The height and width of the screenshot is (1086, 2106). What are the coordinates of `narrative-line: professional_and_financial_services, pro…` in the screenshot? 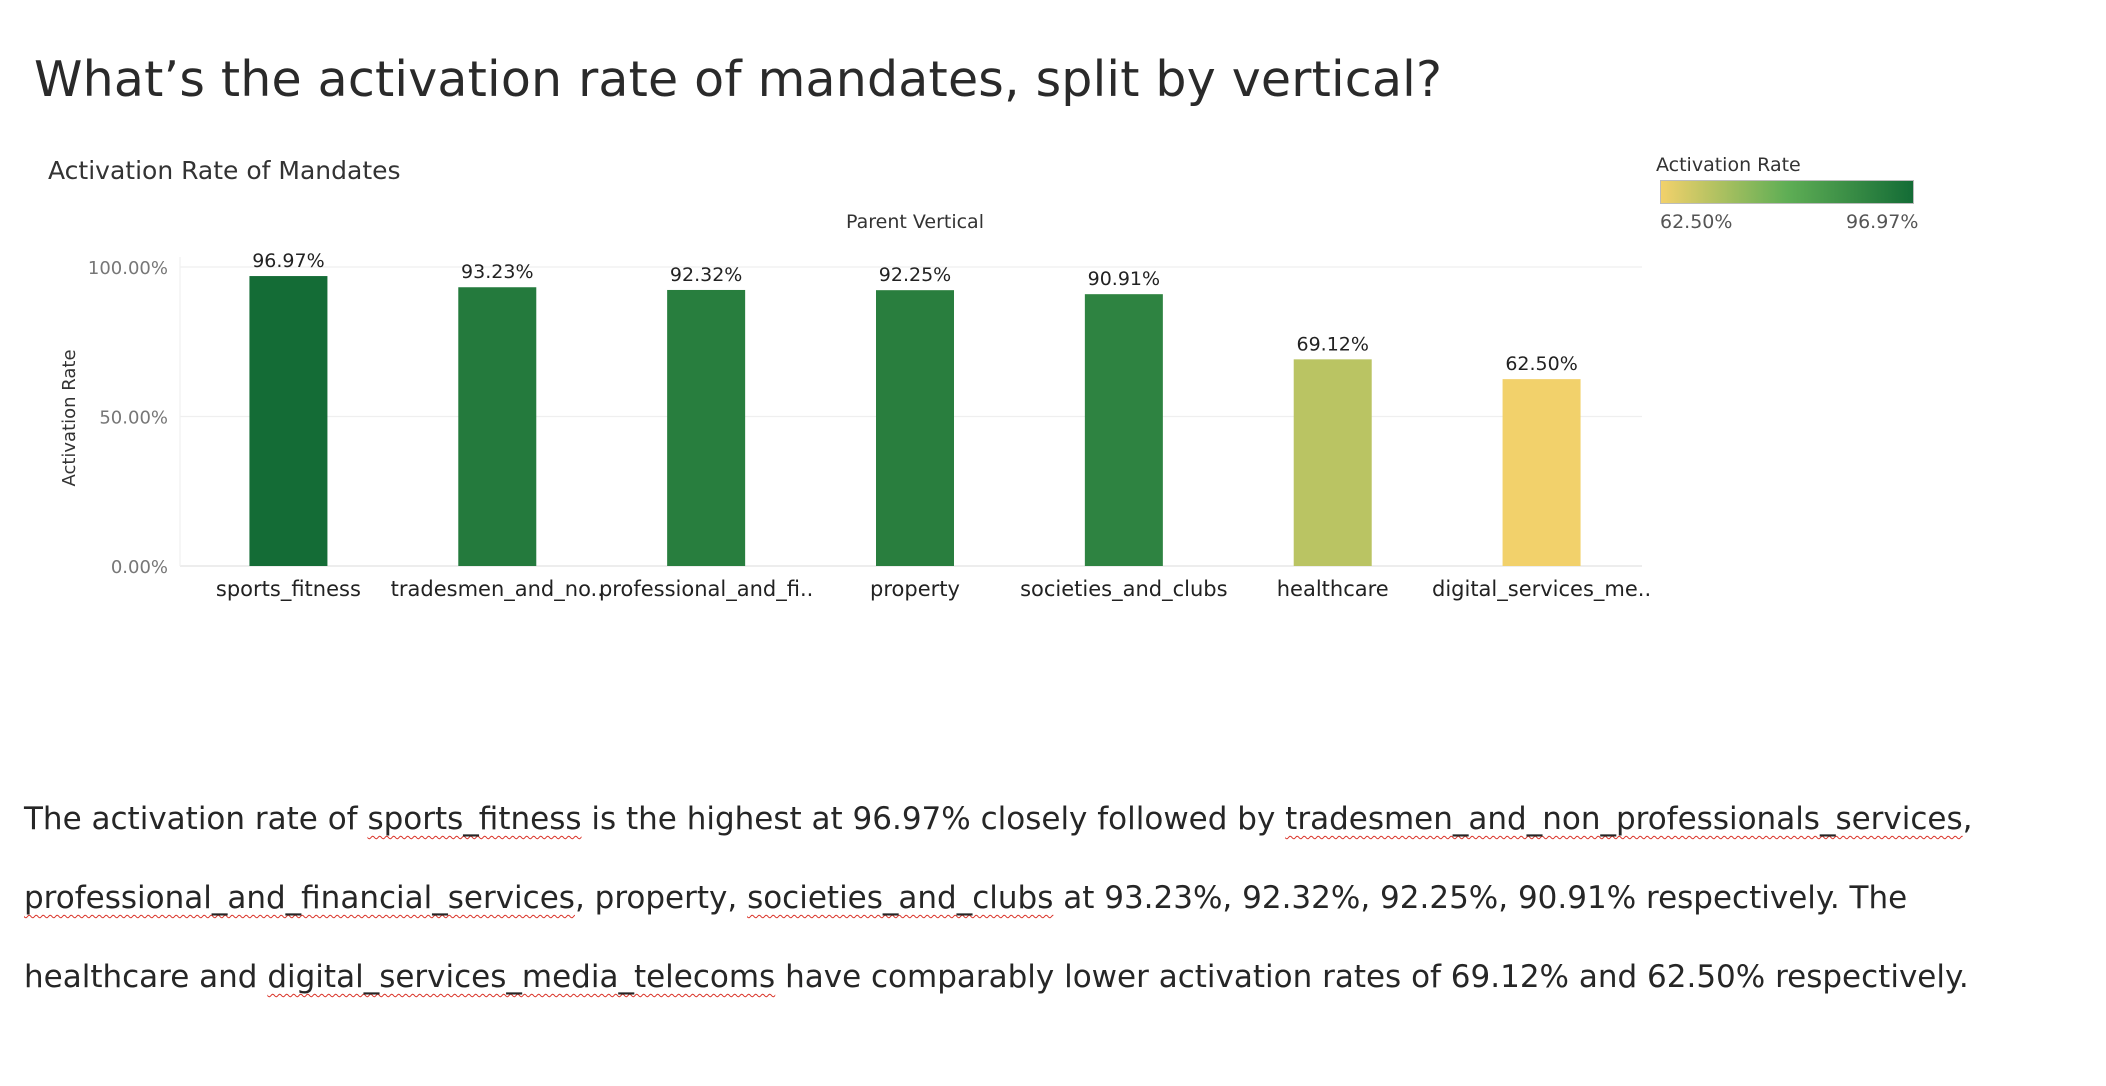 It's located at (1054, 898).